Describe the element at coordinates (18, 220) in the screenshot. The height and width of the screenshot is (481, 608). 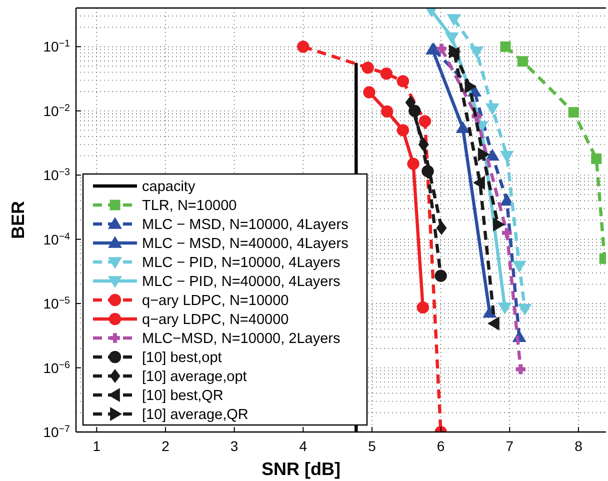
I see `y-axis-title: BER` at that location.